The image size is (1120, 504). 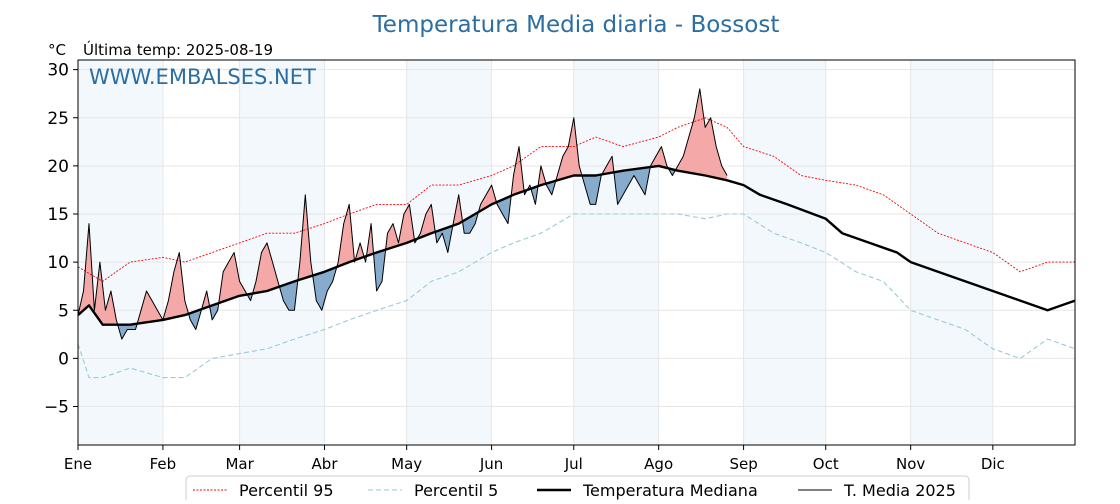 What do you see at coordinates (58, 119) in the screenshot?
I see `y-tick-label: 25` at bounding box center [58, 119].